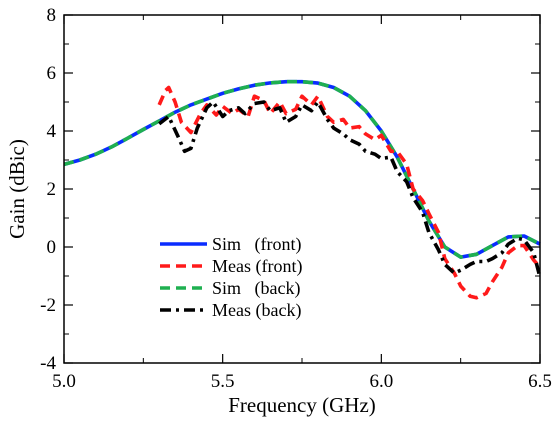 Image resolution: width=557 pixels, height=421 pixels. What do you see at coordinates (302, 405) in the screenshot?
I see `x-axis-label: Frequency (GHz)` at bounding box center [302, 405].